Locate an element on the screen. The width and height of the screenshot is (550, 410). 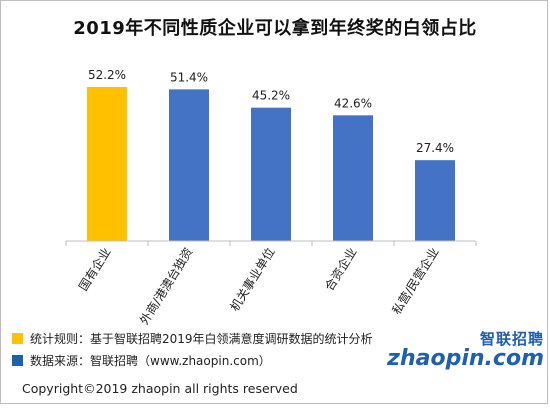
rule-color-square is located at coordinates (17, 338).